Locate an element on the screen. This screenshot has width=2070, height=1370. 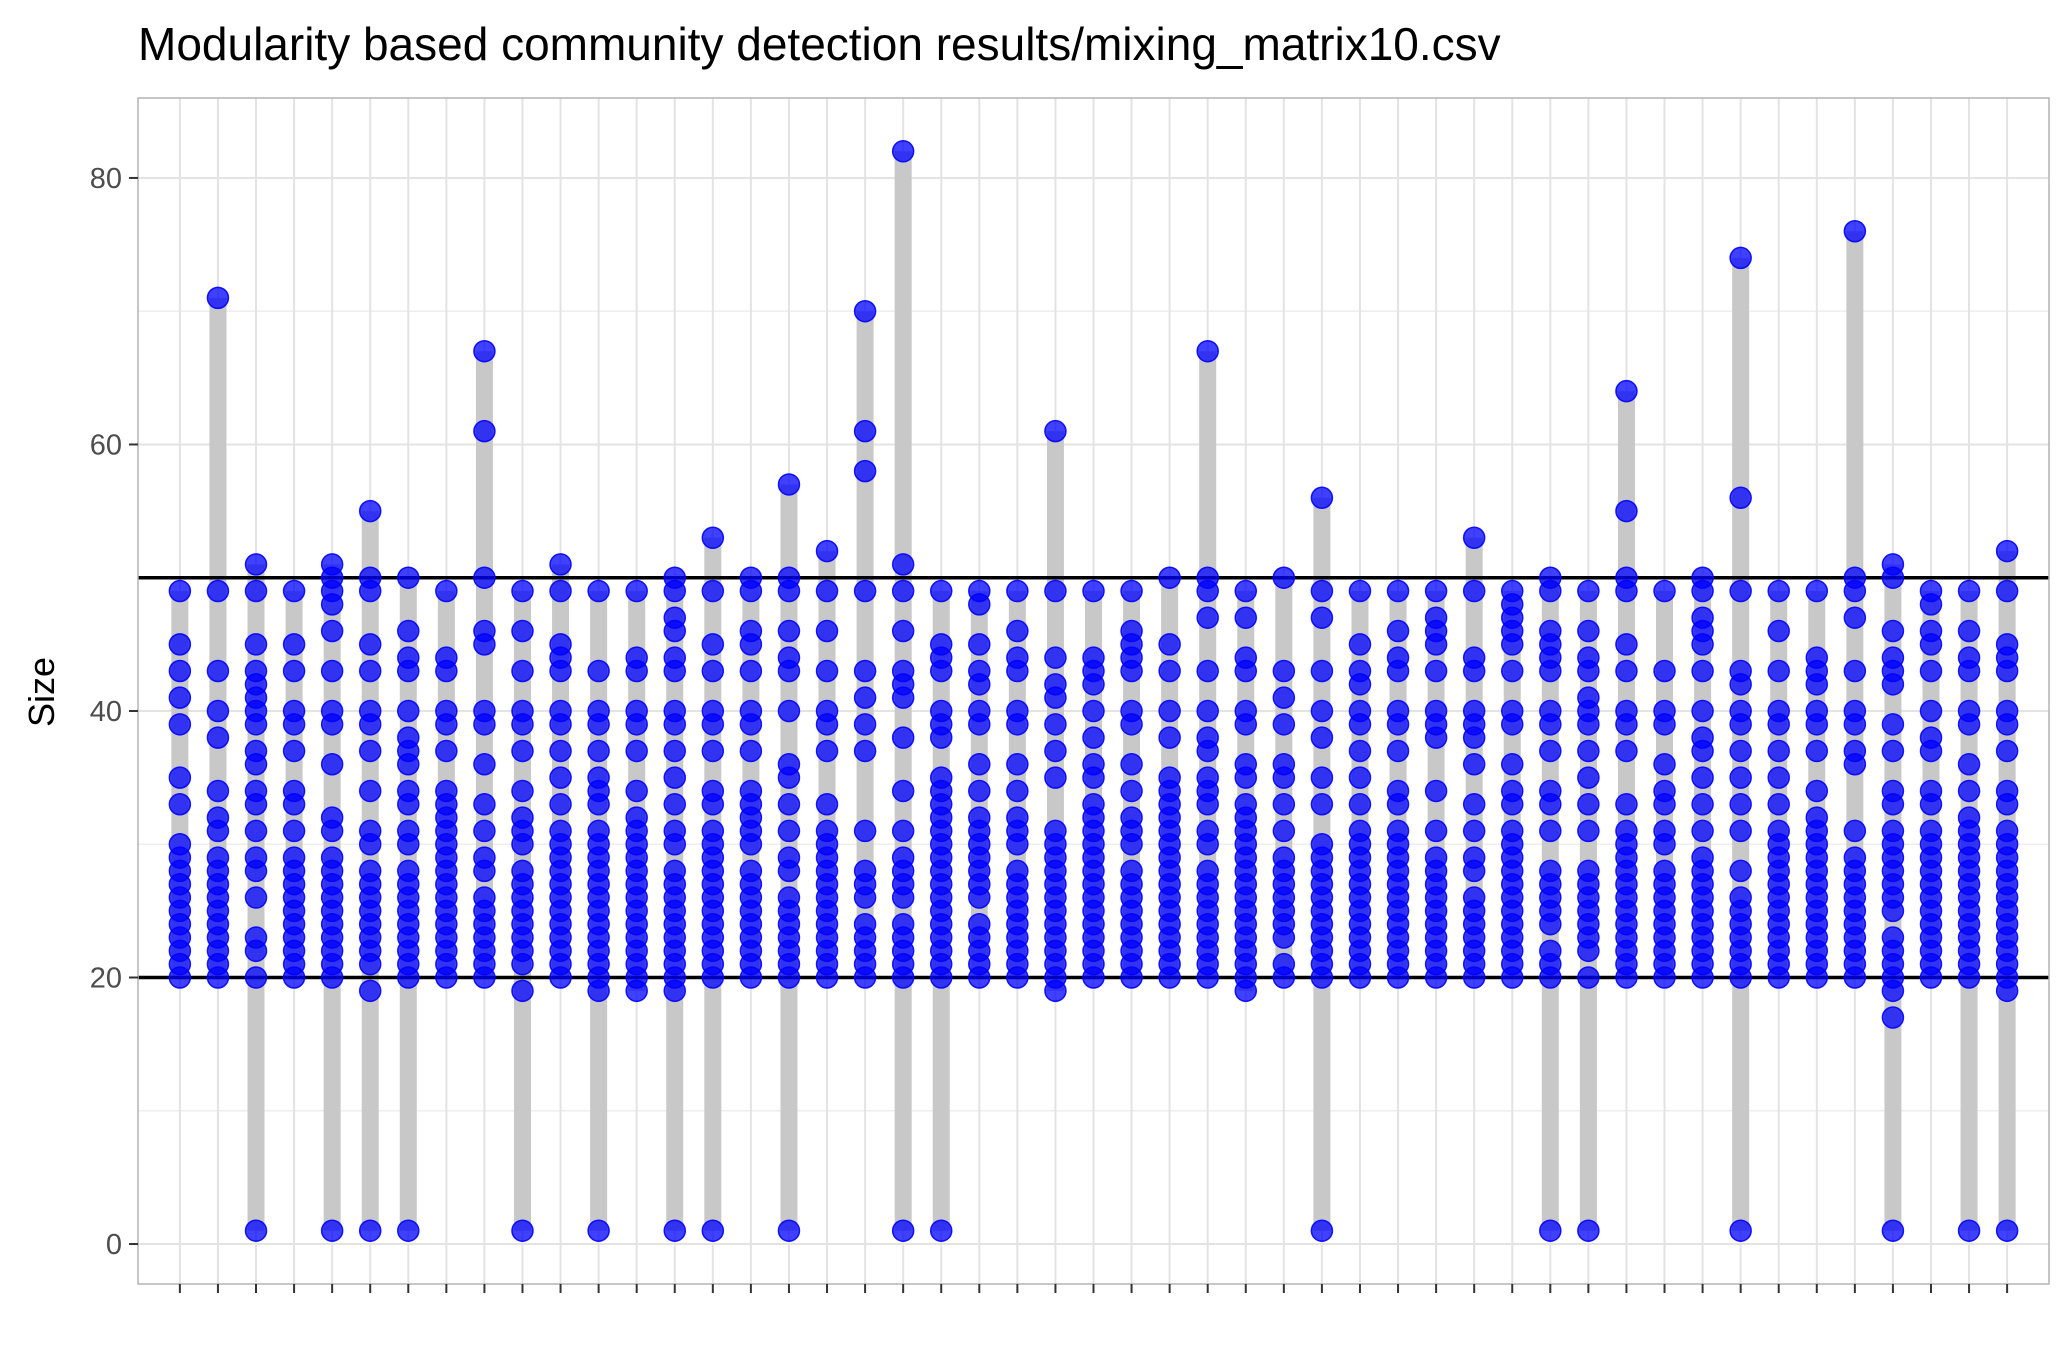
y-tick-label: 20 is located at coordinates (106, 979).